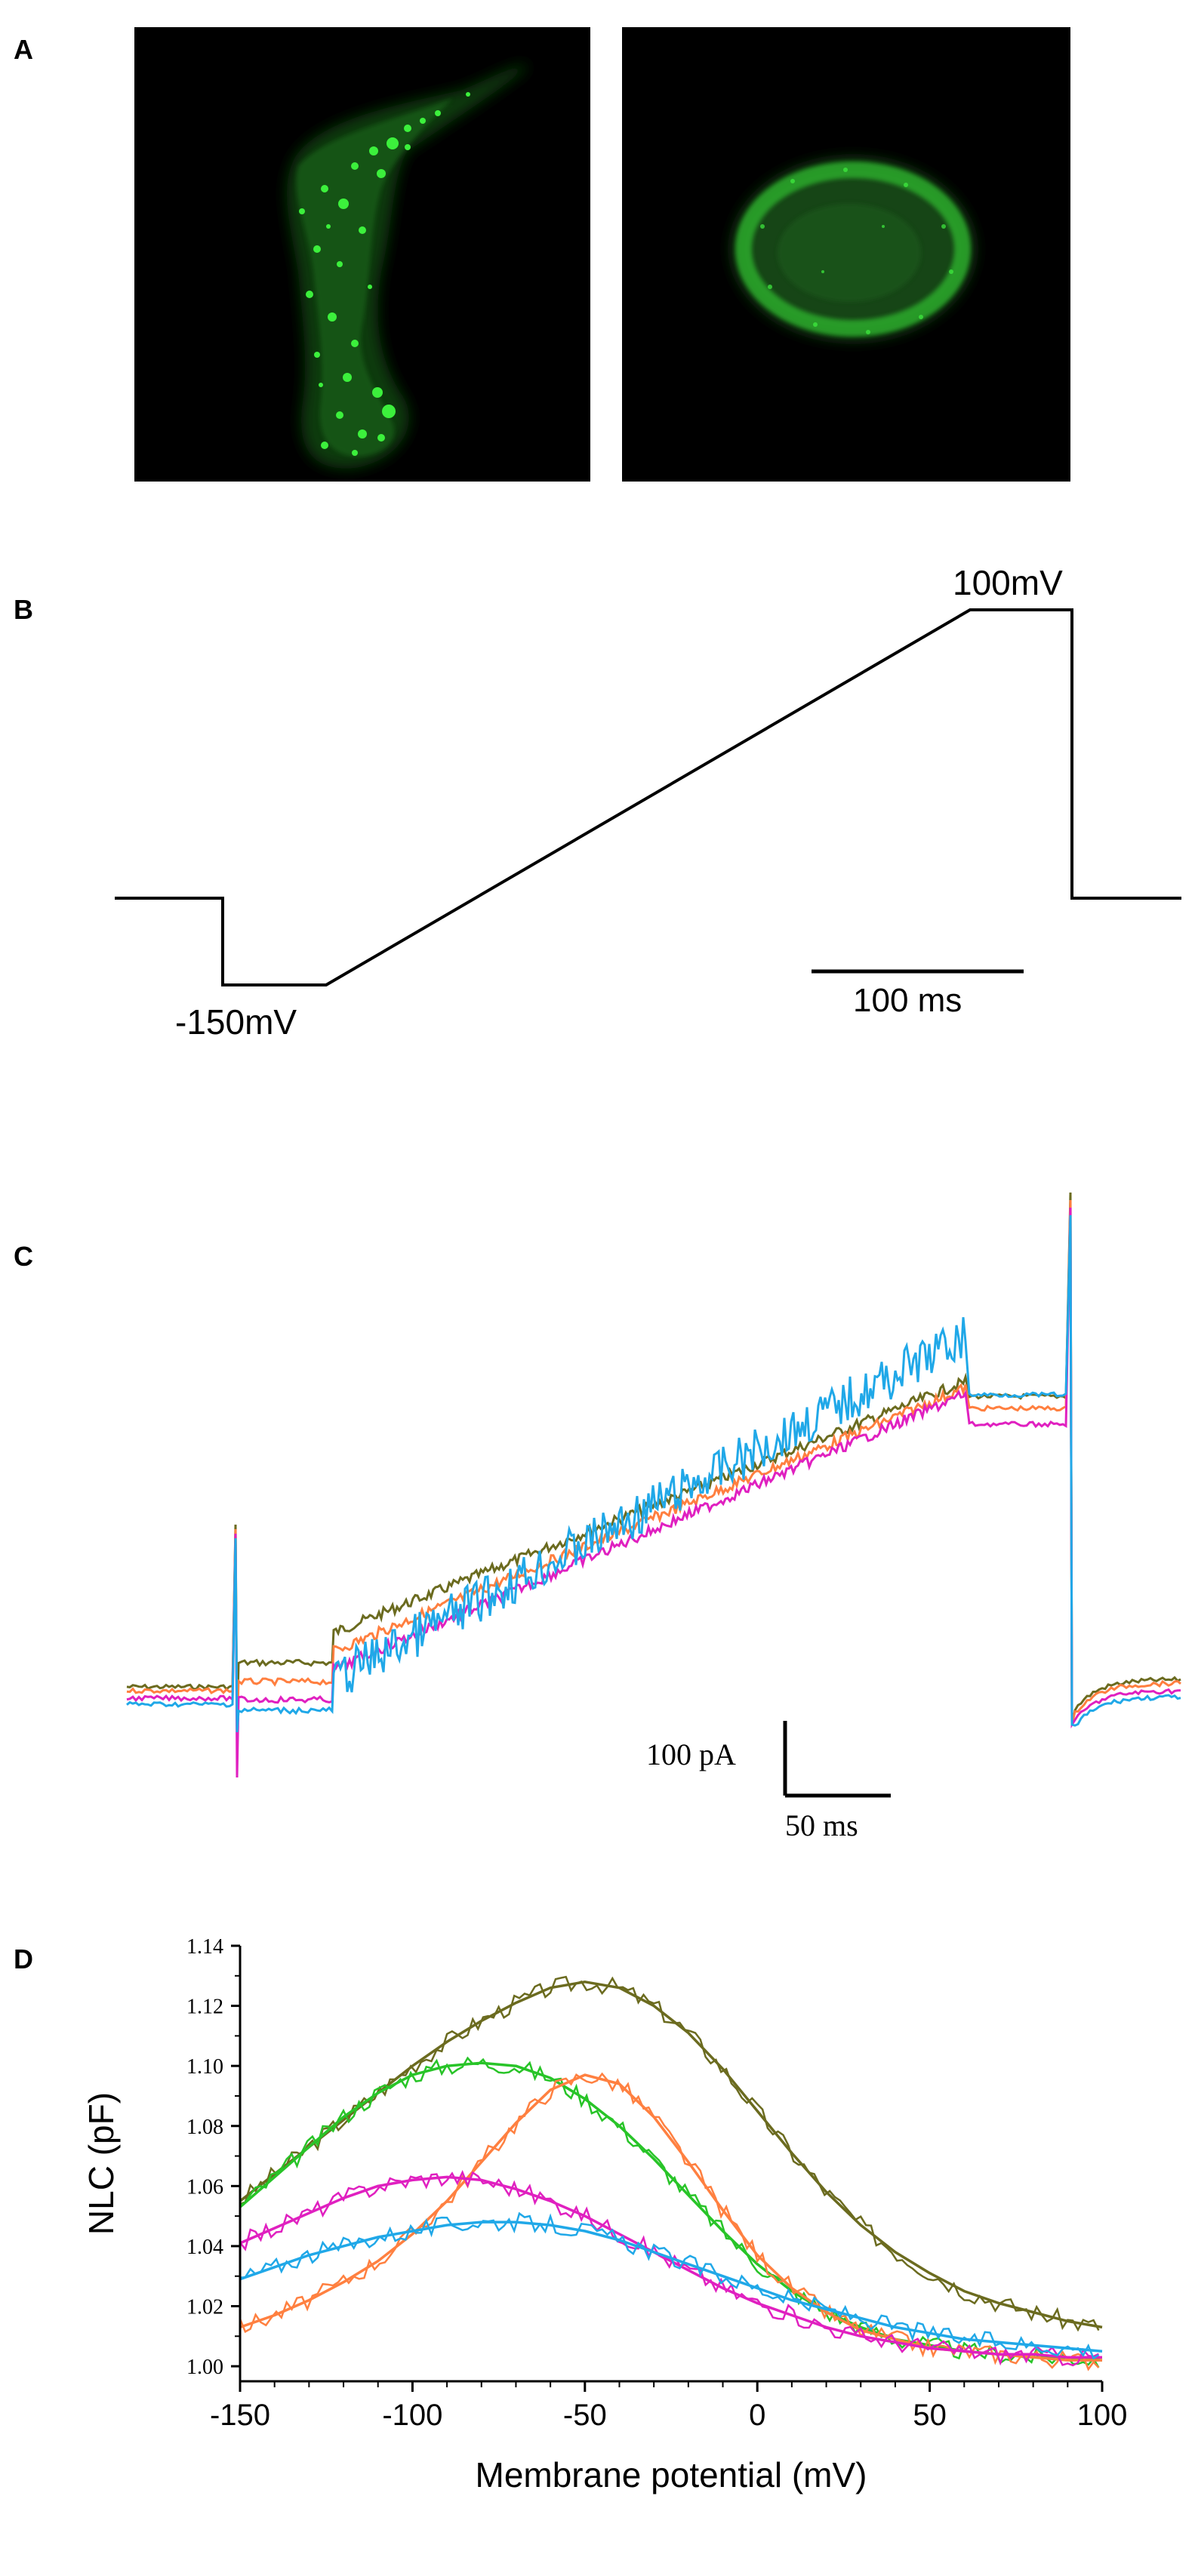 The height and width of the screenshot is (2576, 1195). What do you see at coordinates (23, 1959) in the screenshot?
I see `panel-d-letter: D` at bounding box center [23, 1959].